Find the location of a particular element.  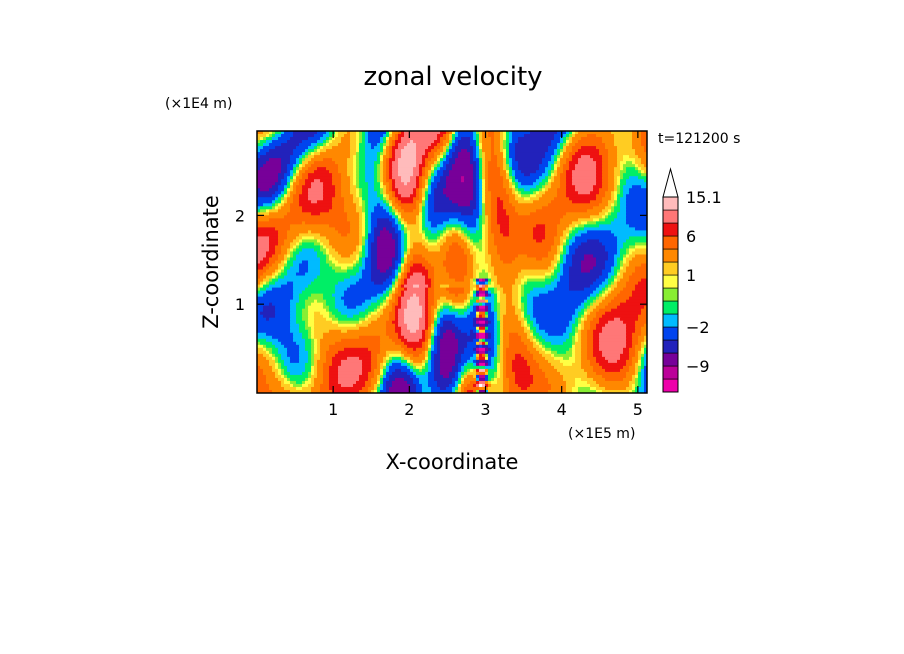

colorbar-label: 15.1 is located at coordinates (704, 197).